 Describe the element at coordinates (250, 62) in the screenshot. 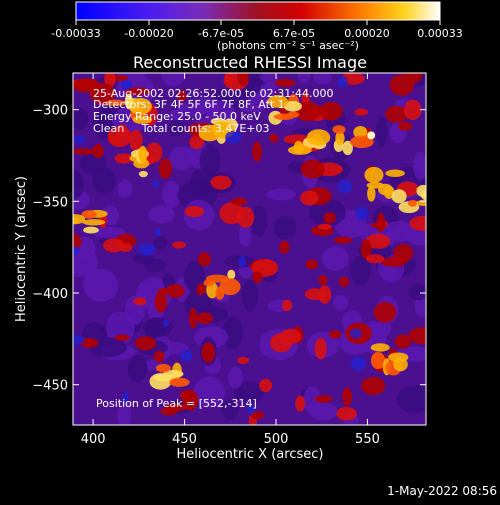

I see `chart-title: Reconstructed RHESSI Image` at that location.